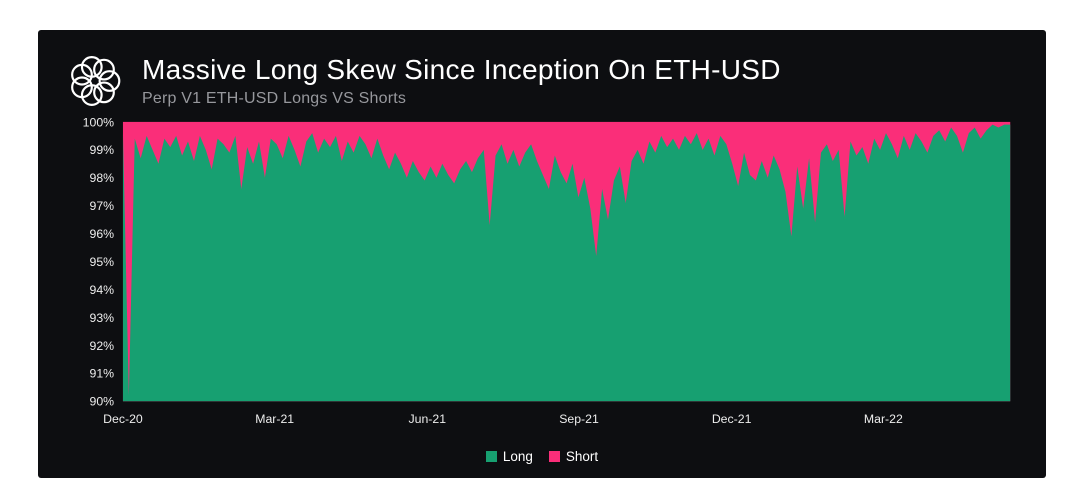 Image resolution: width=1080 pixels, height=503 pixels. Describe the element at coordinates (102, 150) in the screenshot. I see `svg-text: 99%` at that location.